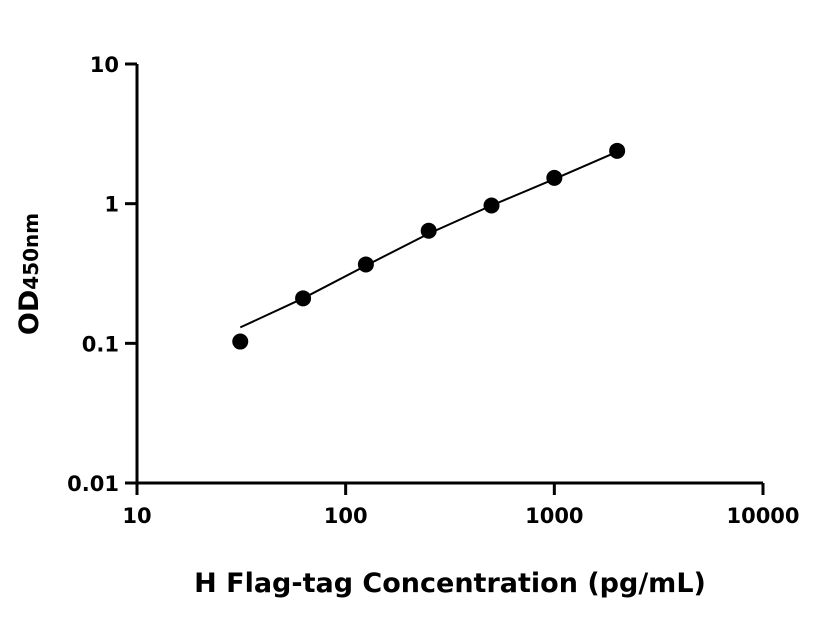 The image size is (816, 640). Describe the element at coordinates (111, 205) in the screenshot. I see `y-tick-label: 1` at that location.